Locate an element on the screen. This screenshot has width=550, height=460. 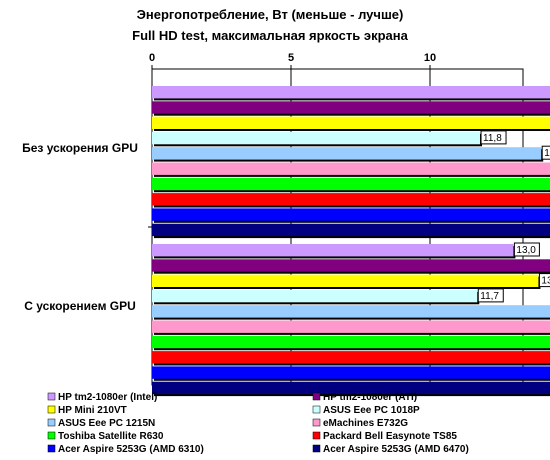
legend-label: Acer Aspire 5253G (AMD 6470) is located at coordinates (396, 449).